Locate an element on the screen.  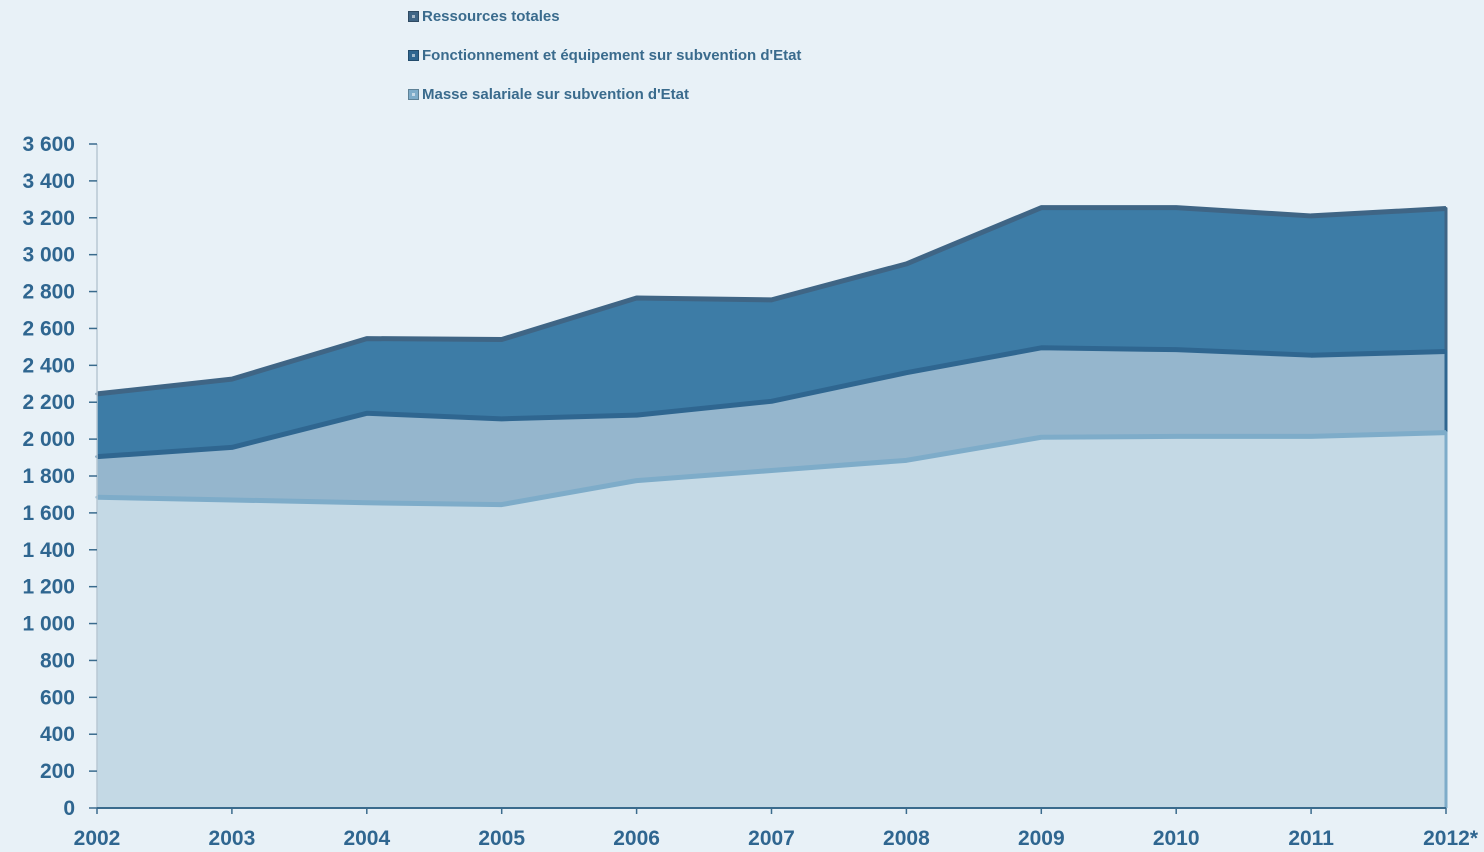
legend-swatch-masse-salariale is located at coordinates (413, 94).